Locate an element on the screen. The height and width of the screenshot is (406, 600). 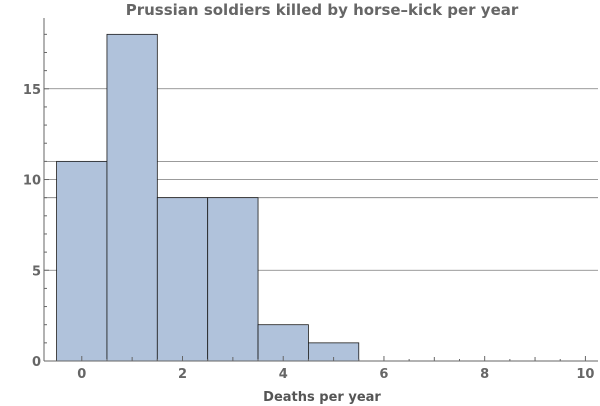
y-tick-label-15: 15 is located at coordinates (32, 90).